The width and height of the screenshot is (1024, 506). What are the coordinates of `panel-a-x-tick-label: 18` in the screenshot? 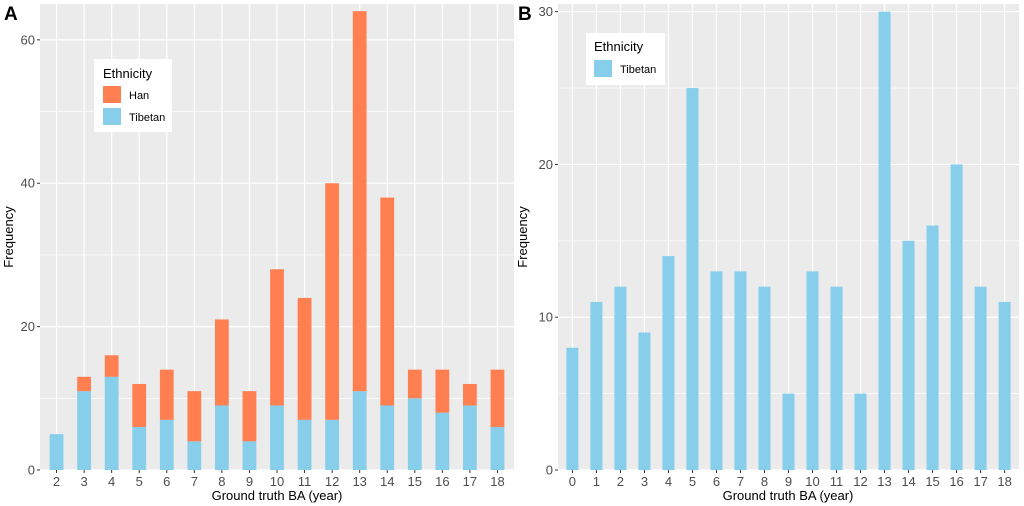 It's located at (497, 481).